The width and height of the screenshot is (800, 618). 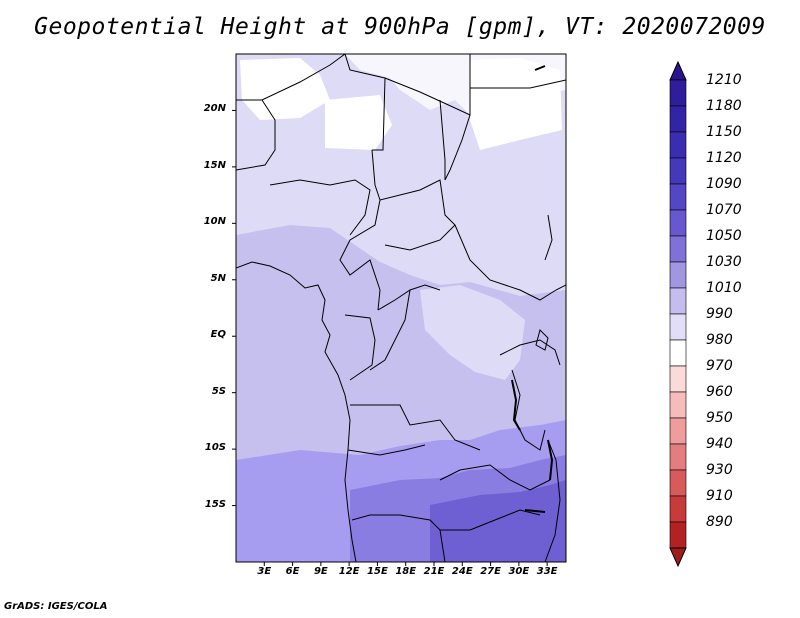 What do you see at coordinates (215, 504) in the screenshot?
I see `lat-tick-label: 15S` at bounding box center [215, 504].